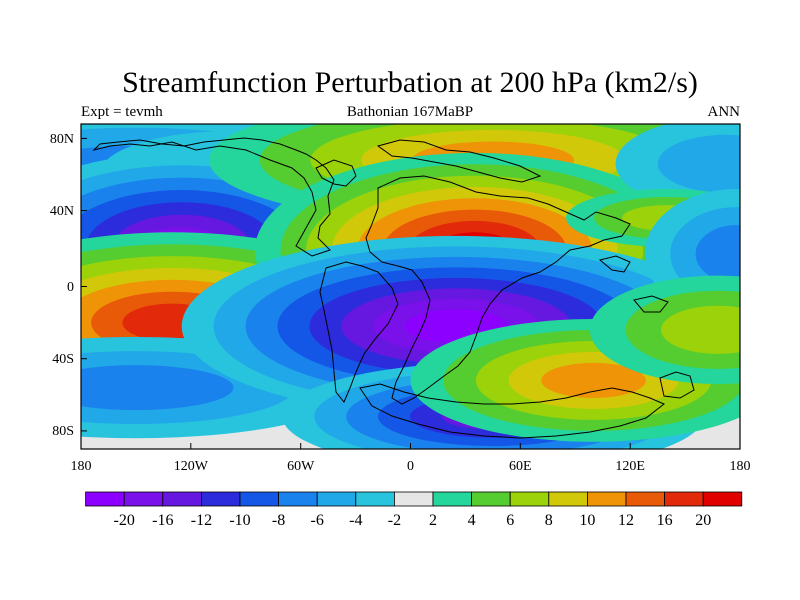 This screenshot has height=600, width=800. I want to click on x-tick-label-1: 180, so click(81, 466).